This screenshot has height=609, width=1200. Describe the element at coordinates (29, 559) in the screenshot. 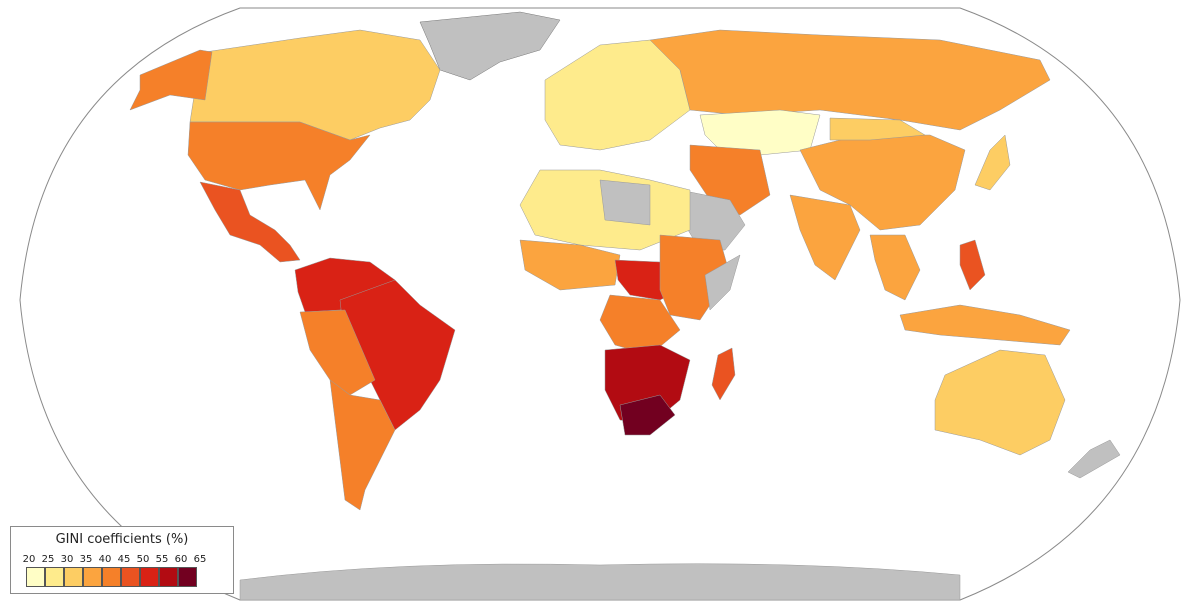

I see `legend-tick: 20` at that location.